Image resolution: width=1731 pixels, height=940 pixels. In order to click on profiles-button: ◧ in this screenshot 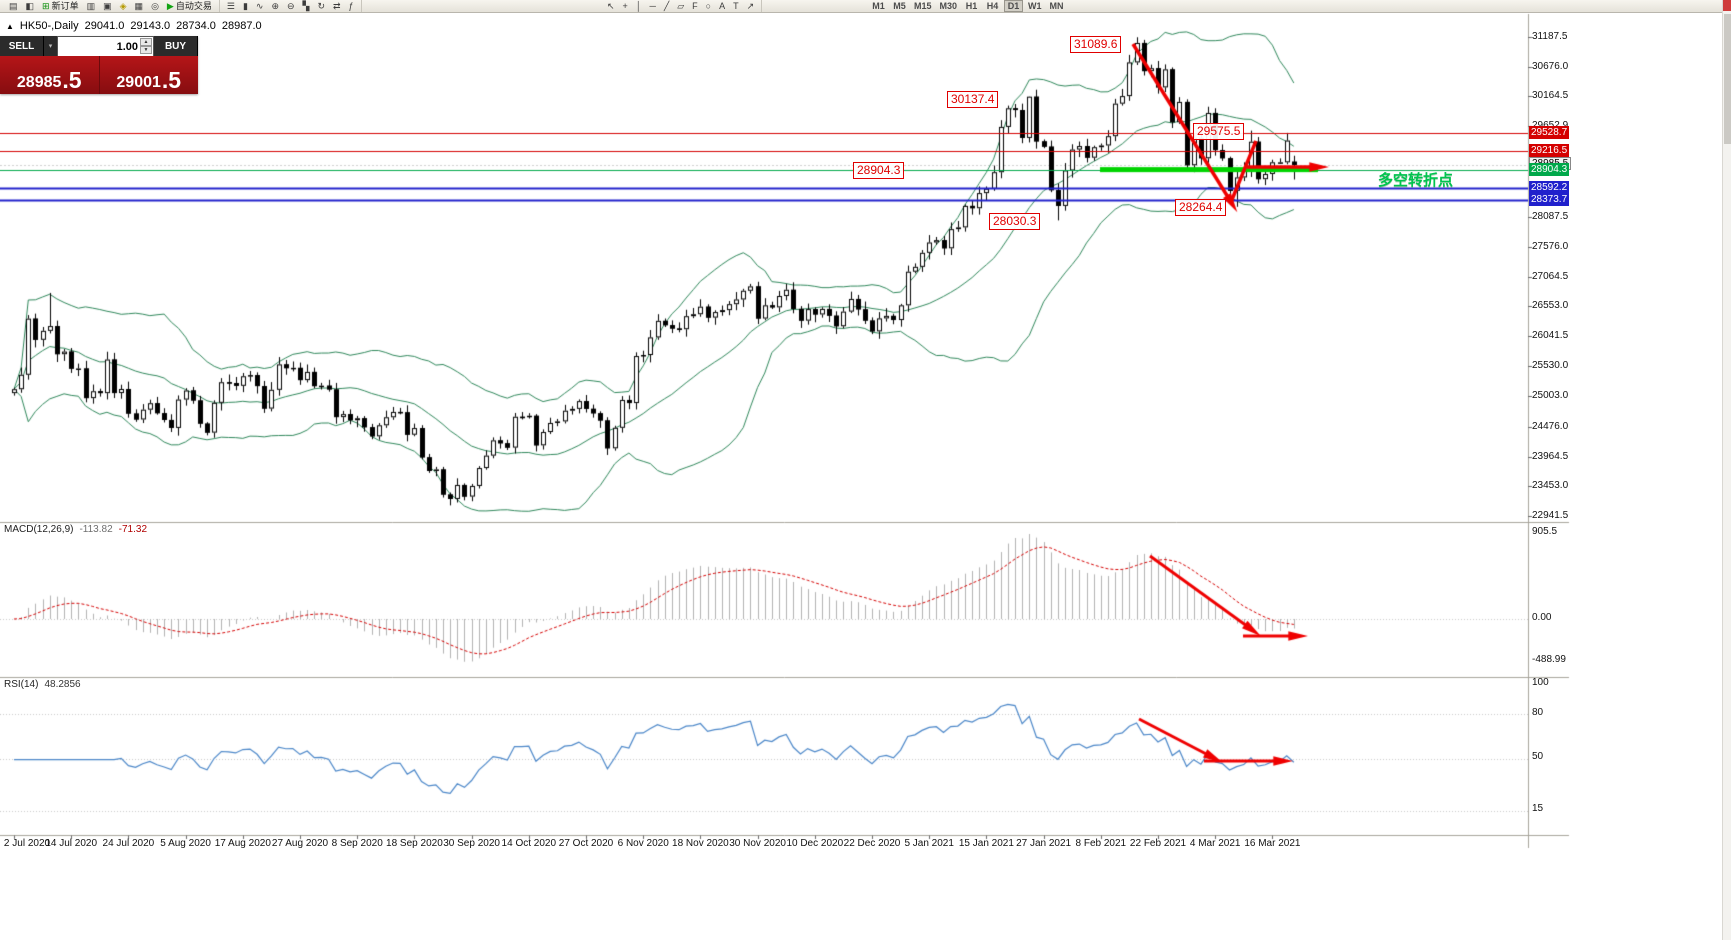, I will do `click(30, 6)`.